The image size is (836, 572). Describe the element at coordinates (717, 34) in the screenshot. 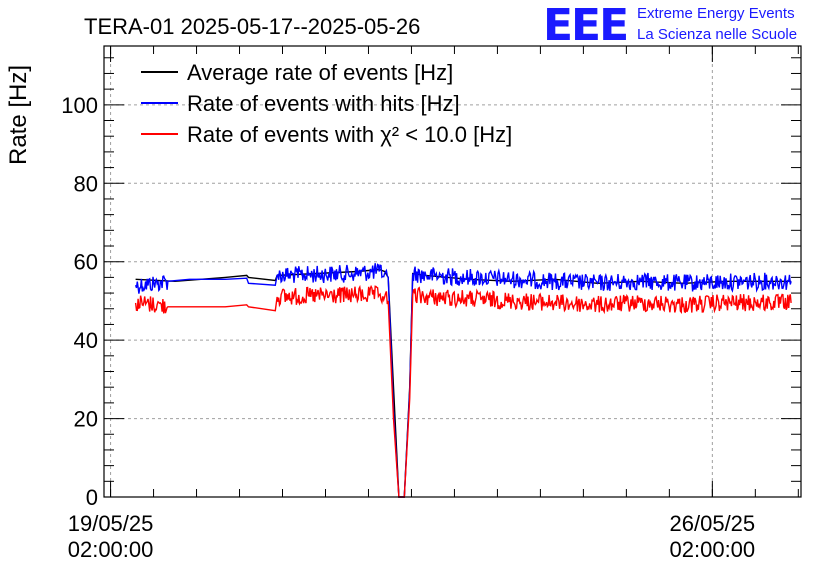

I see `logo-line-2: La Scienza nelle Scuole` at that location.